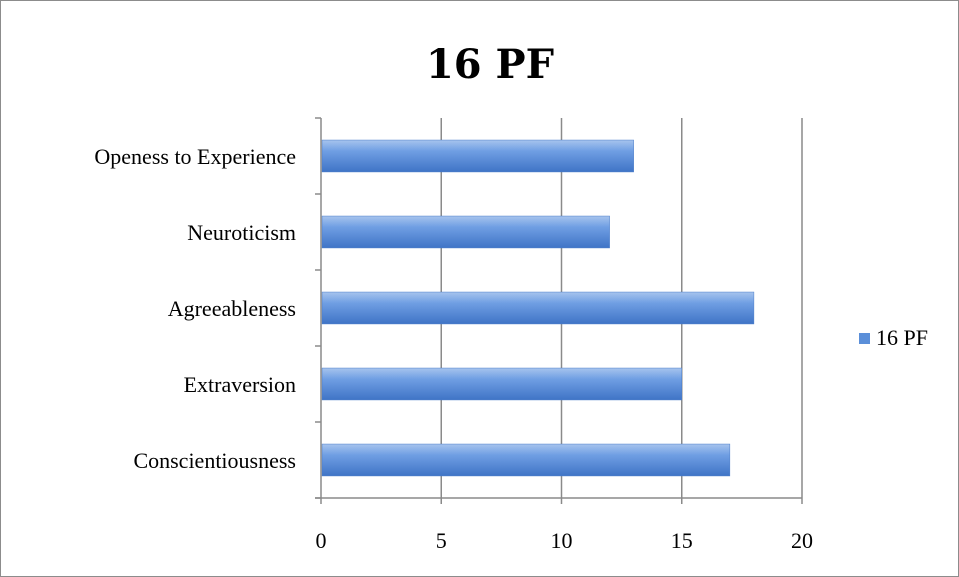  What do you see at coordinates (441, 540) in the screenshot?
I see `x-tick-label: 5` at bounding box center [441, 540].